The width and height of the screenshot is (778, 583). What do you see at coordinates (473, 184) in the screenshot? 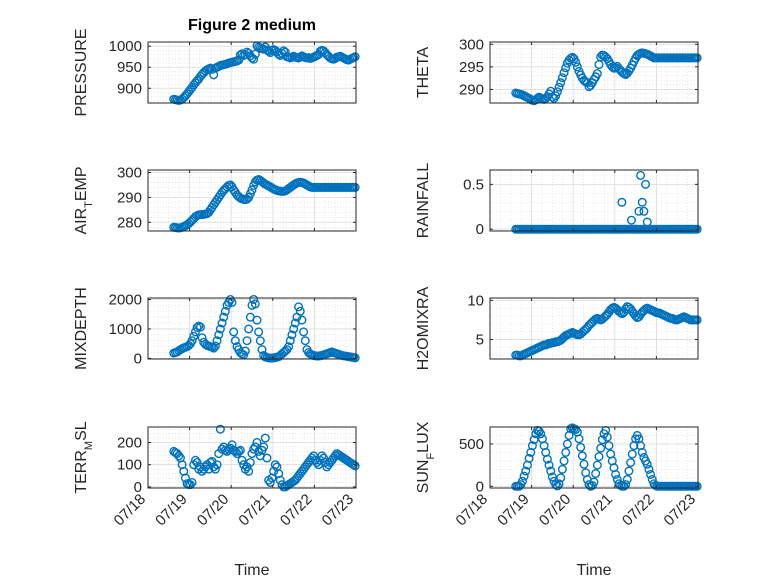
I see `y-tick-label: 0.5` at bounding box center [473, 184].